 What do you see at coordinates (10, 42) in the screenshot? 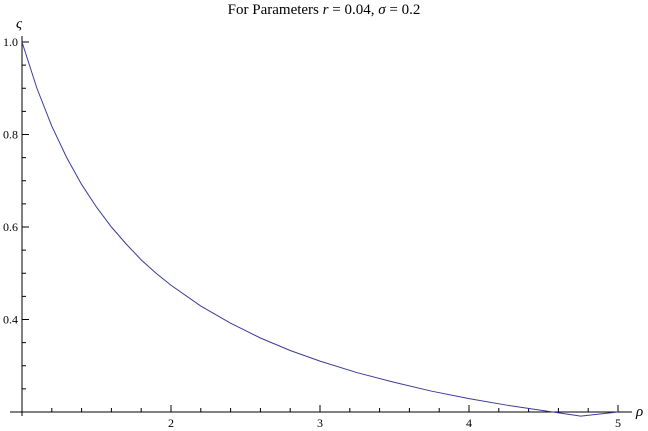
I see `y-tick-label: 1.0` at bounding box center [10, 42].